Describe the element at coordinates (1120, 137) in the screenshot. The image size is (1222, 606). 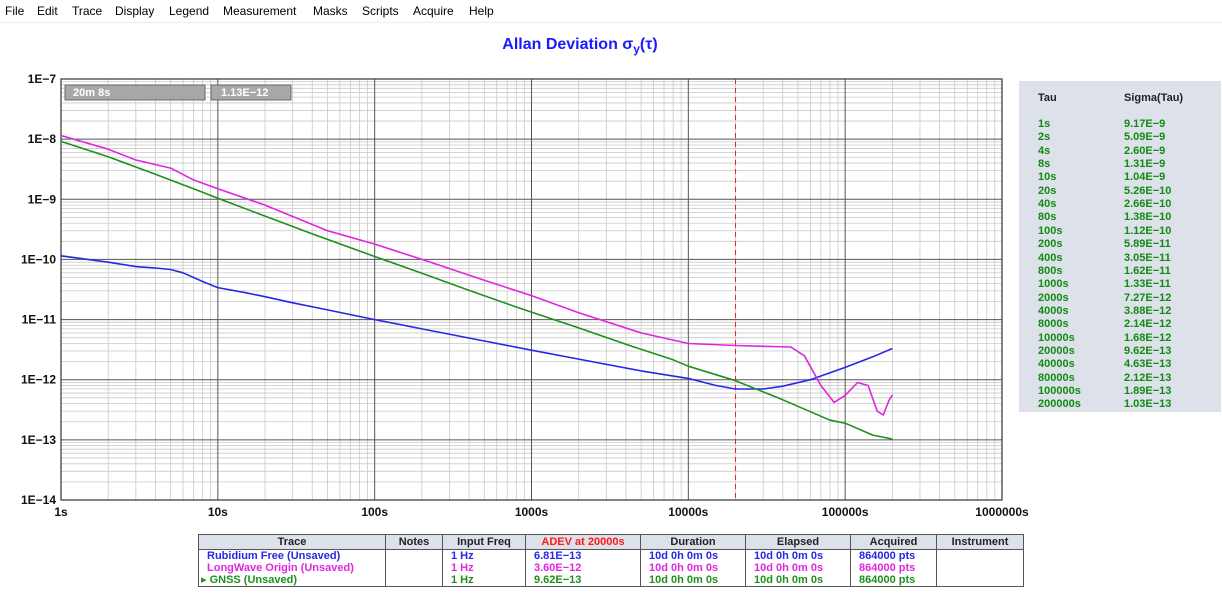
I see `tau-row: 2s 5.09E−9` at that location.